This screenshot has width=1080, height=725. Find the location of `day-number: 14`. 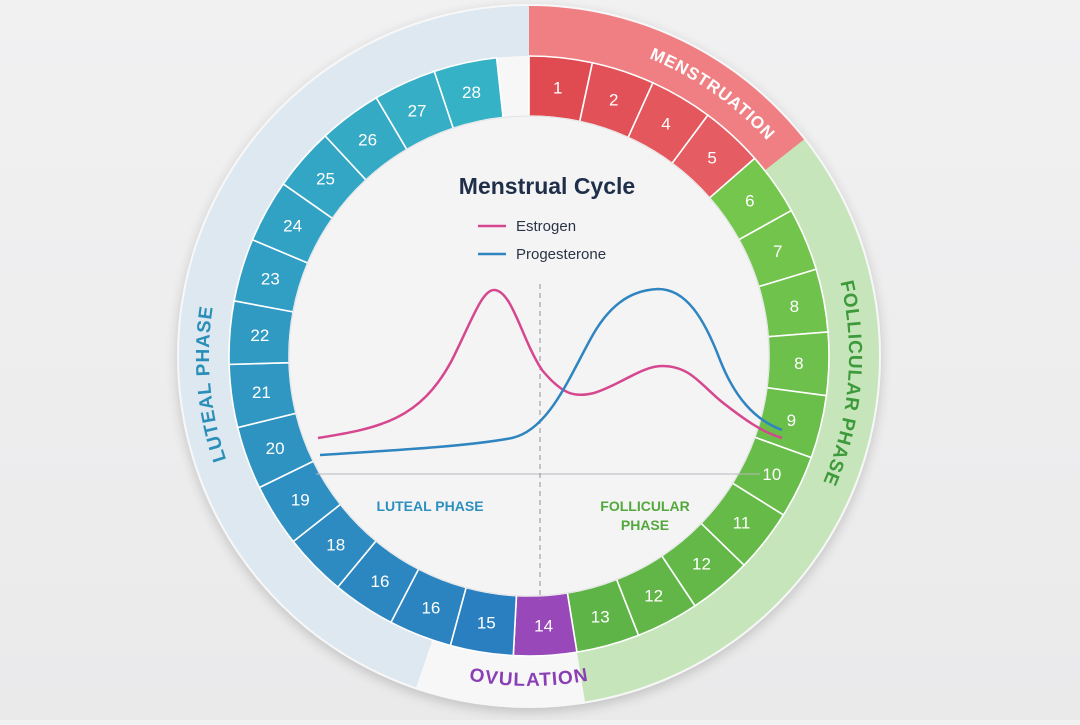

day-number: 14 is located at coordinates (543, 626).